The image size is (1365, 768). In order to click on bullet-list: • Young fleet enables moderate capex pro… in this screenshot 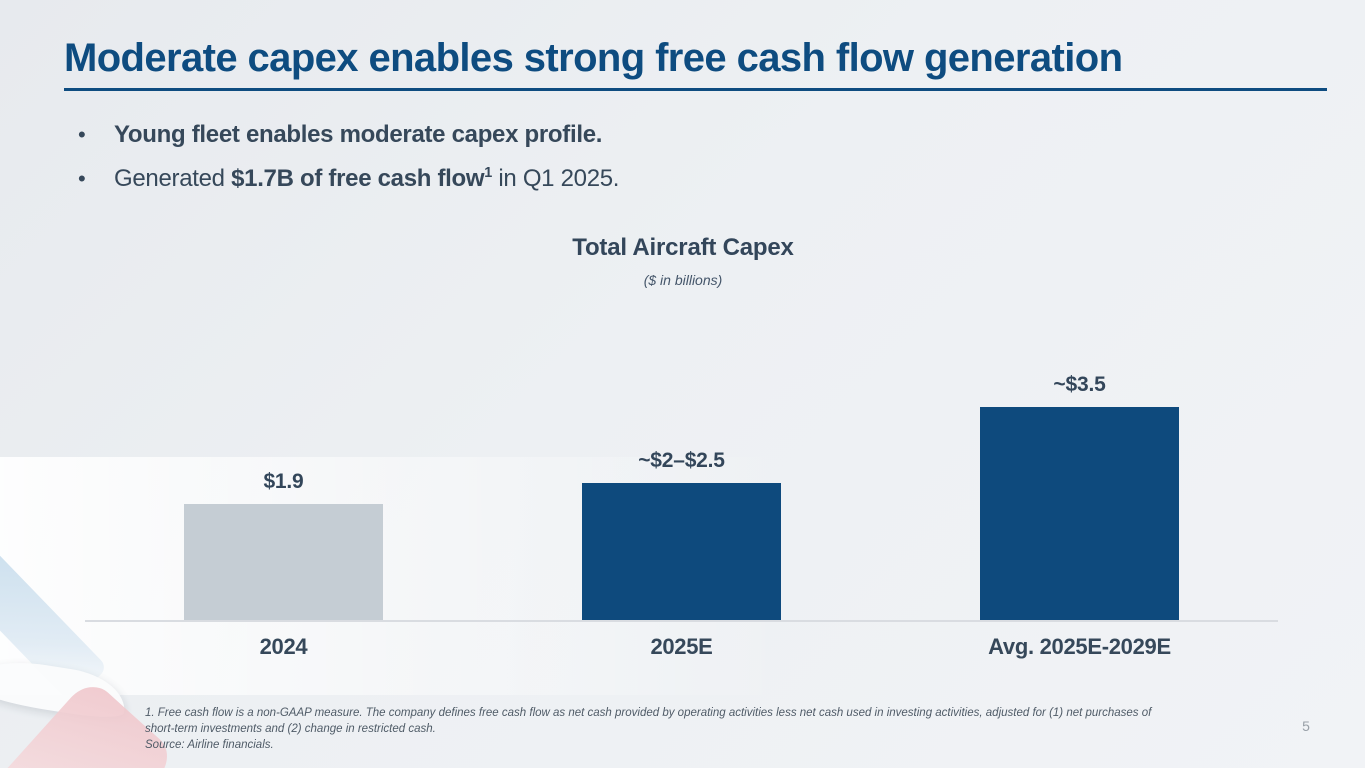, I will do `click(348, 164)`.